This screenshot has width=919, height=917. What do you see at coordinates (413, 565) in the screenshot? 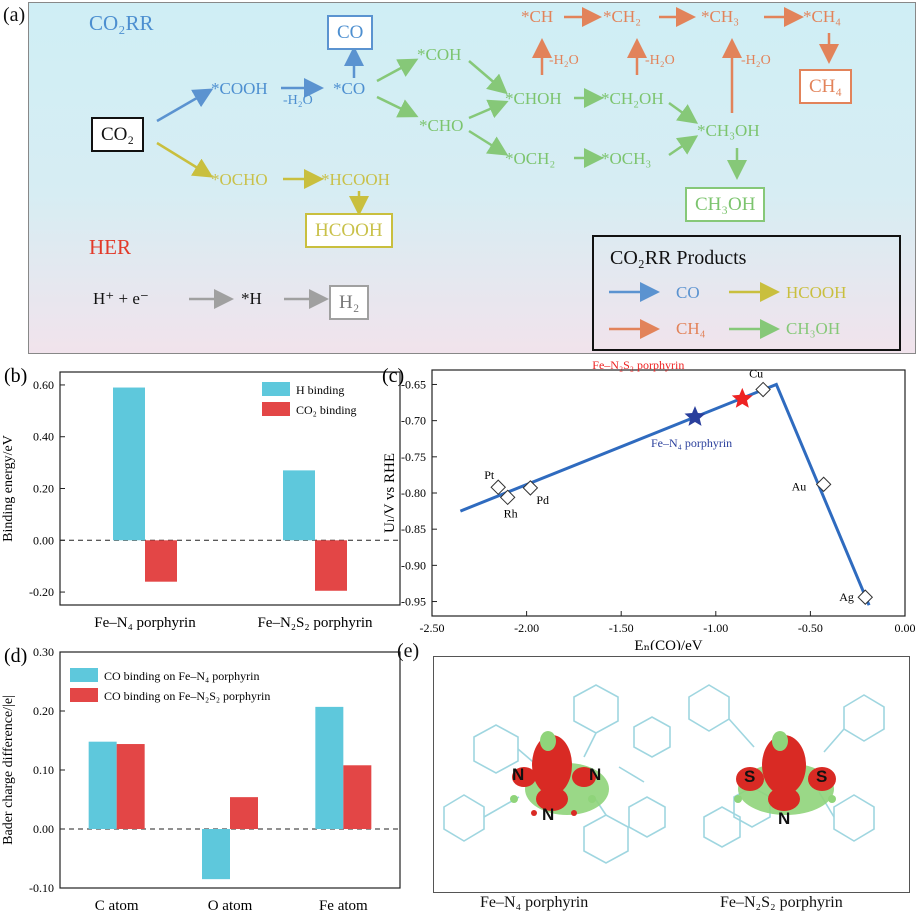
I see `y-tick-label: -0.90` at bounding box center [413, 565].